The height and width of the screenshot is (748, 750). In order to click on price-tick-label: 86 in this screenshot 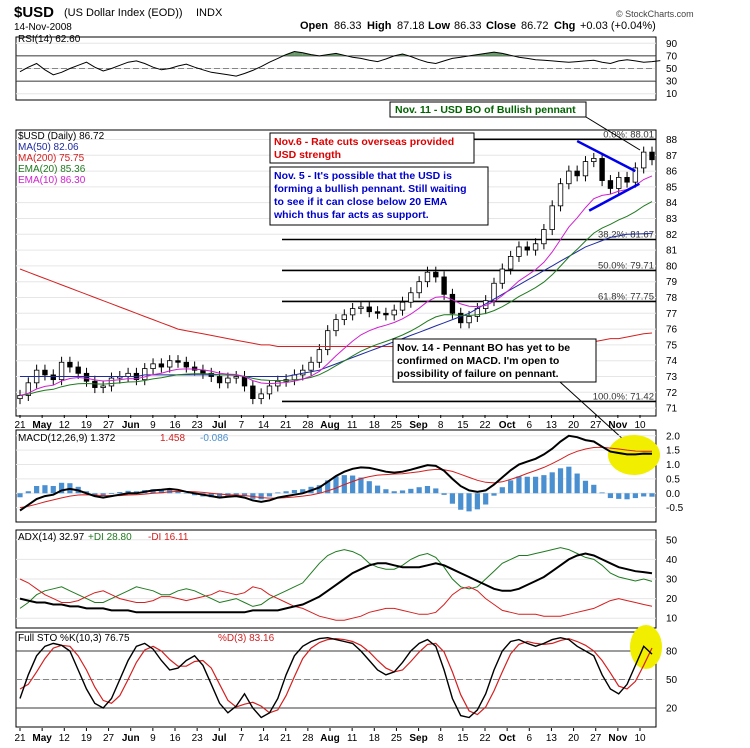, I will do `click(672, 172)`.